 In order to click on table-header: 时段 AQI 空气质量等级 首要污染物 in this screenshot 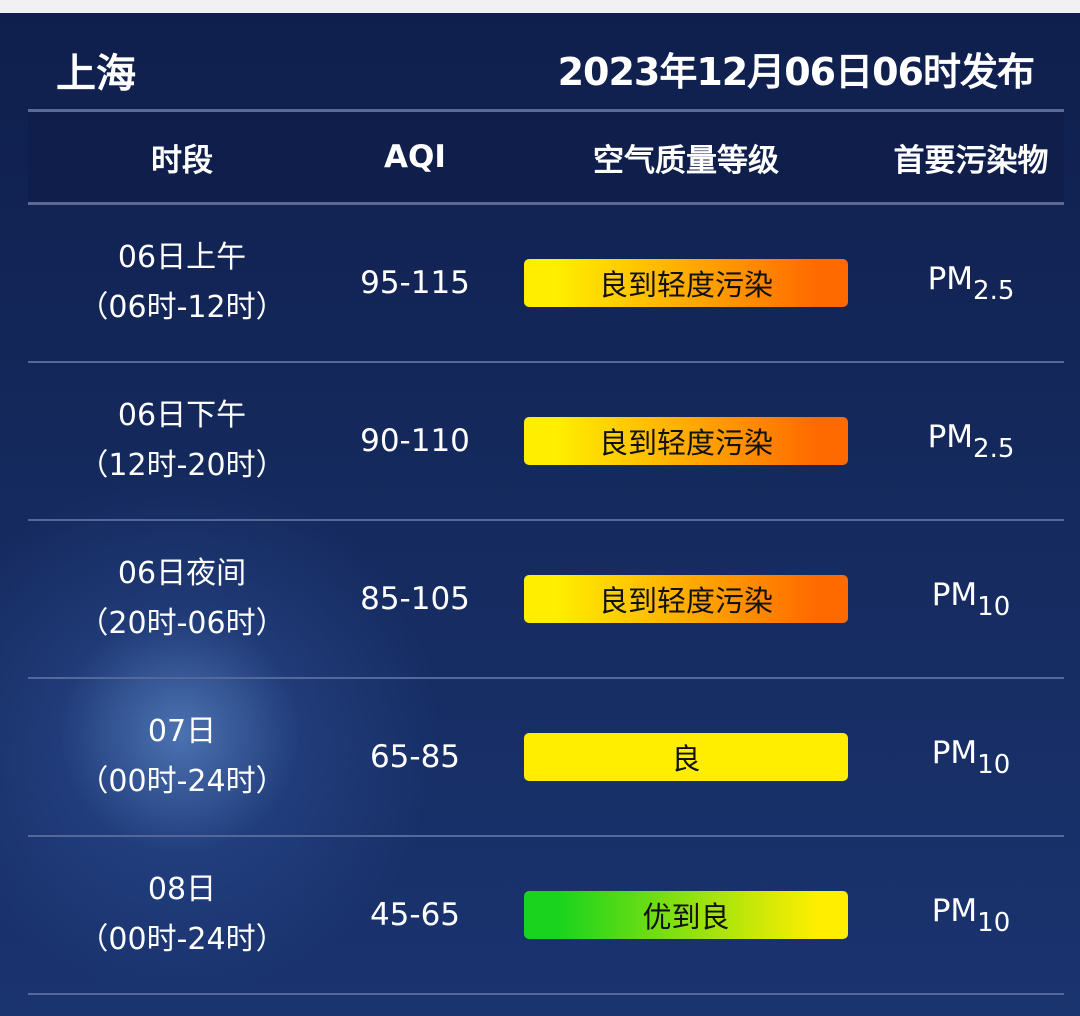, I will do `click(546, 157)`.